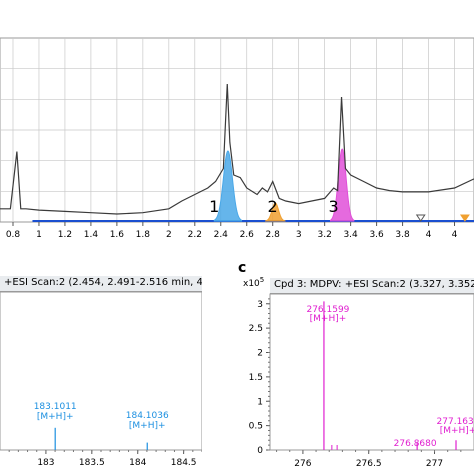 This screenshot has width=474, height=474. What do you see at coordinates (376, 235) in the screenshot?
I see `x-tick-label: 3.6` at bounding box center [376, 235].